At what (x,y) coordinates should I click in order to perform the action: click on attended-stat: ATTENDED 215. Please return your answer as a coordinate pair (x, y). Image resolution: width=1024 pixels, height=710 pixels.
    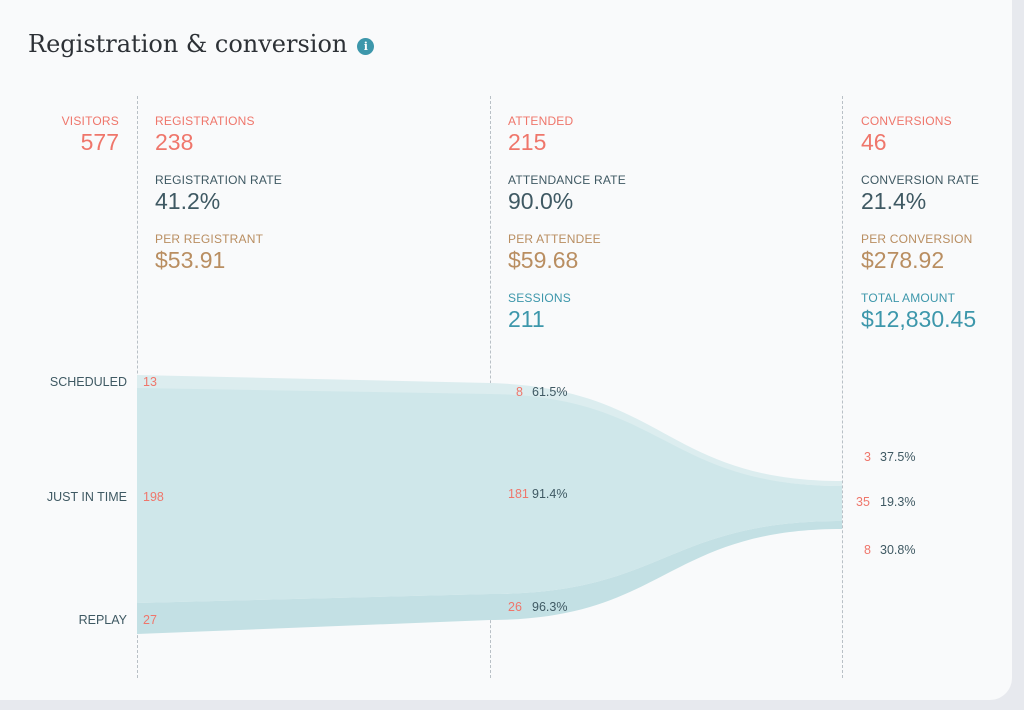
    Looking at the image, I should click on (540, 135).